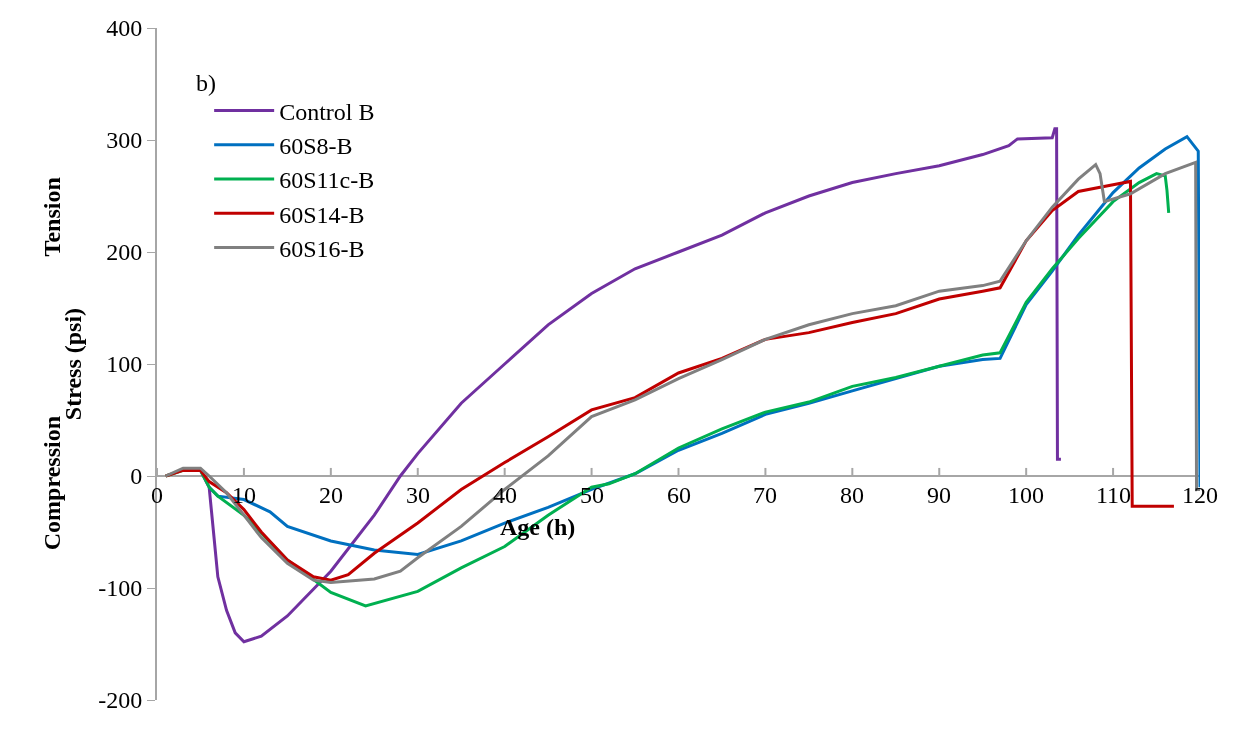  What do you see at coordinates (322, 248) in the screenshot?
I see `legend-label: 60S16-B` at bounding box center [322, 248].